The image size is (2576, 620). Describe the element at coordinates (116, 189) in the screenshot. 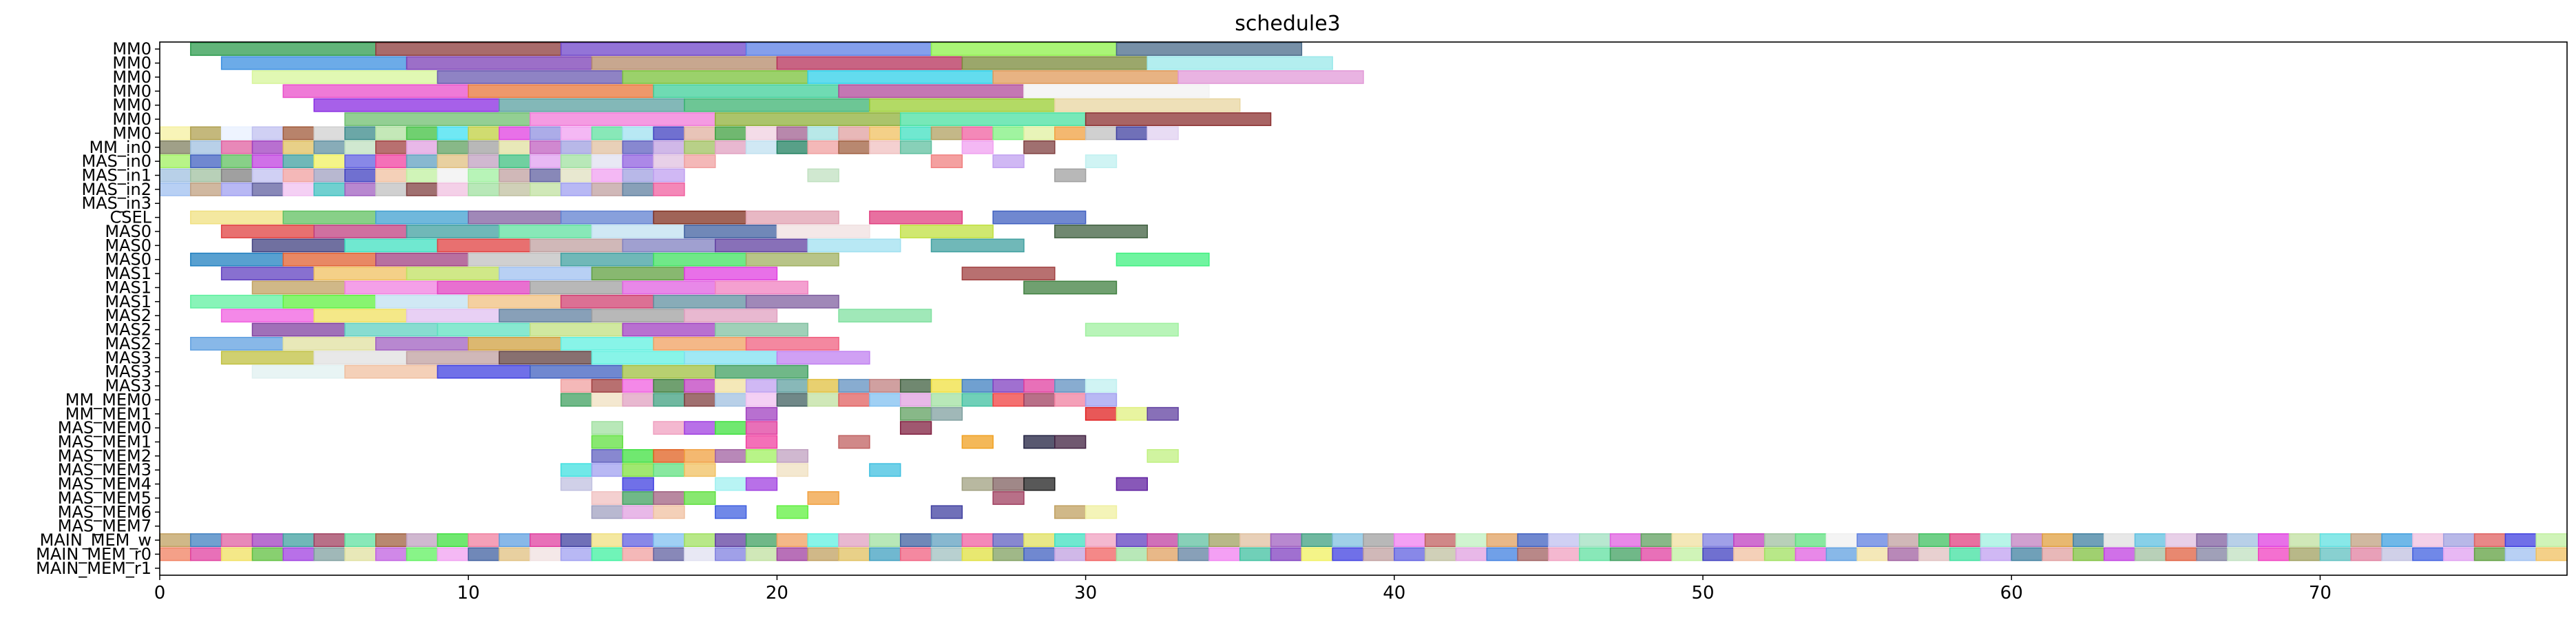

I see `y-tick-label: MAS_in2` at that location.